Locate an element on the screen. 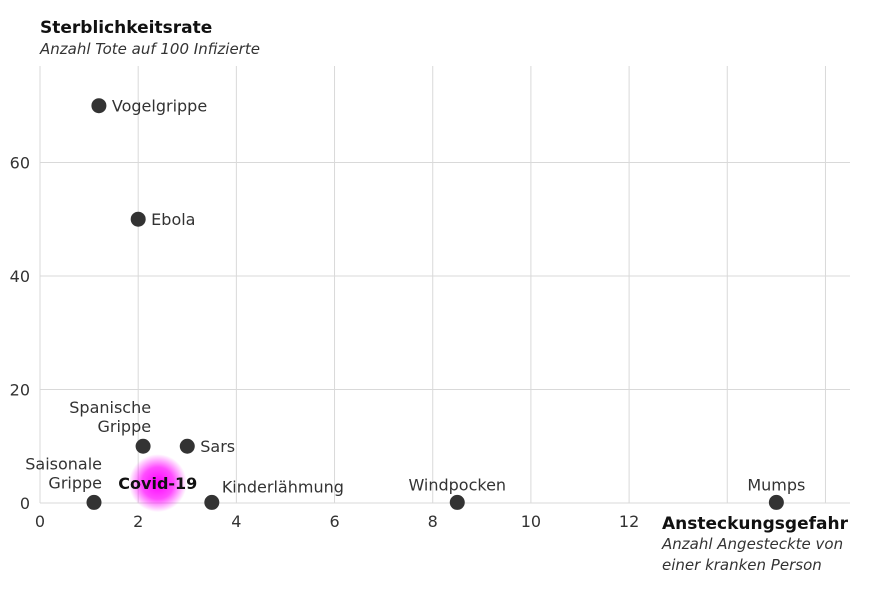 The width and height of the screenshot is (873, 594). point-vogelgrippe is located at coordinates (99, 106).